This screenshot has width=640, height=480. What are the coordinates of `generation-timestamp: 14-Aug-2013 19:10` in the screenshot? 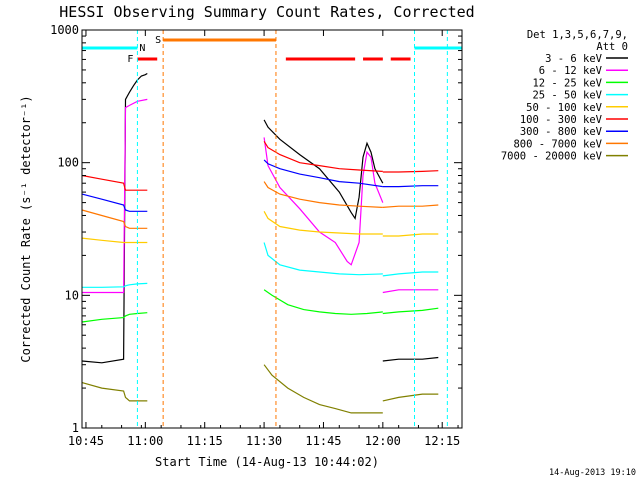 It's located at (592, 473).